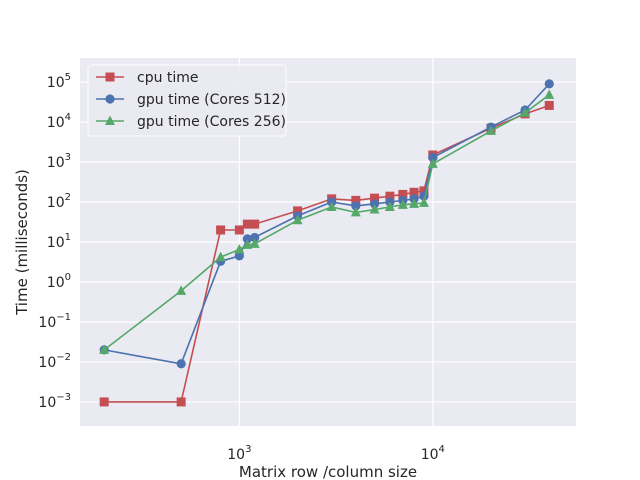  Describe the element at coordinates (63, 357) in the screenshot. I see `y-tick-exponent: −2` at that location.